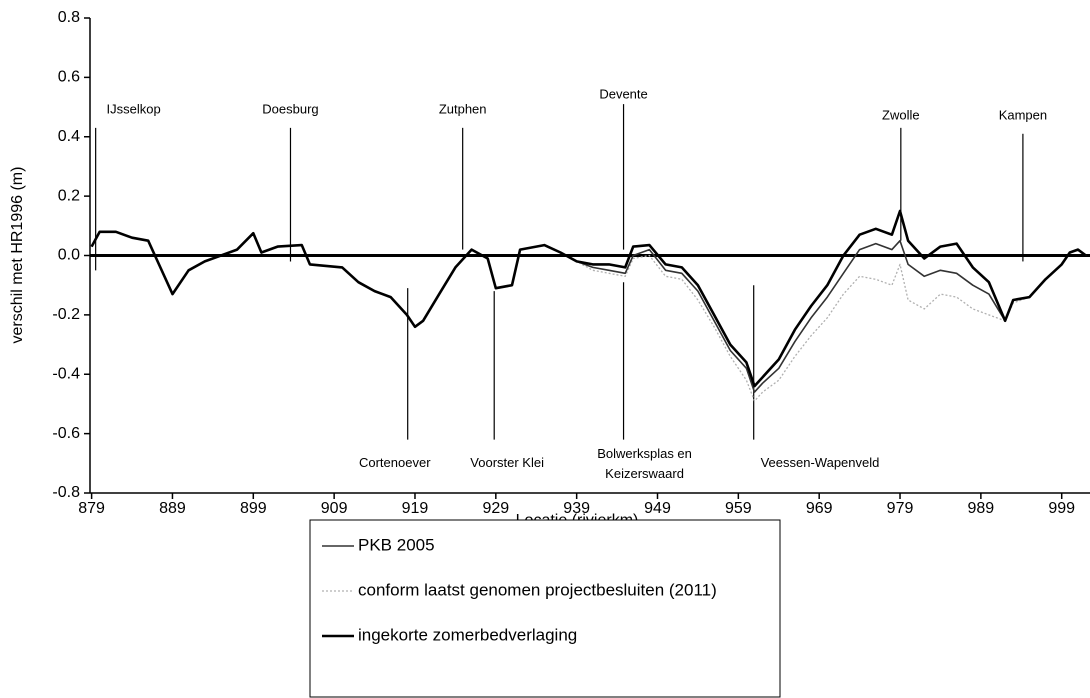 This screenshot has width=1090, height=698. I want to click on y-tick-label: -0.2, so click(66, 314).